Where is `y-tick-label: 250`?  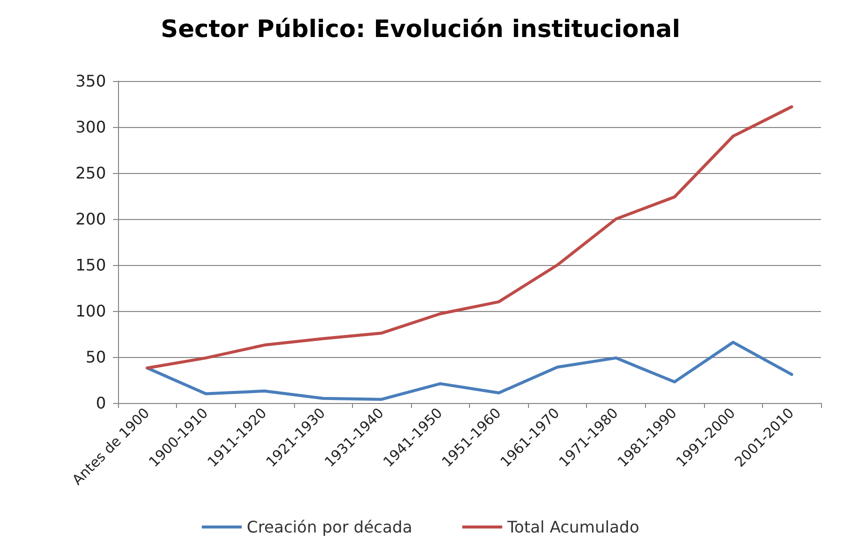
y-tick-label: 250 is located at coordinates (90, 173).